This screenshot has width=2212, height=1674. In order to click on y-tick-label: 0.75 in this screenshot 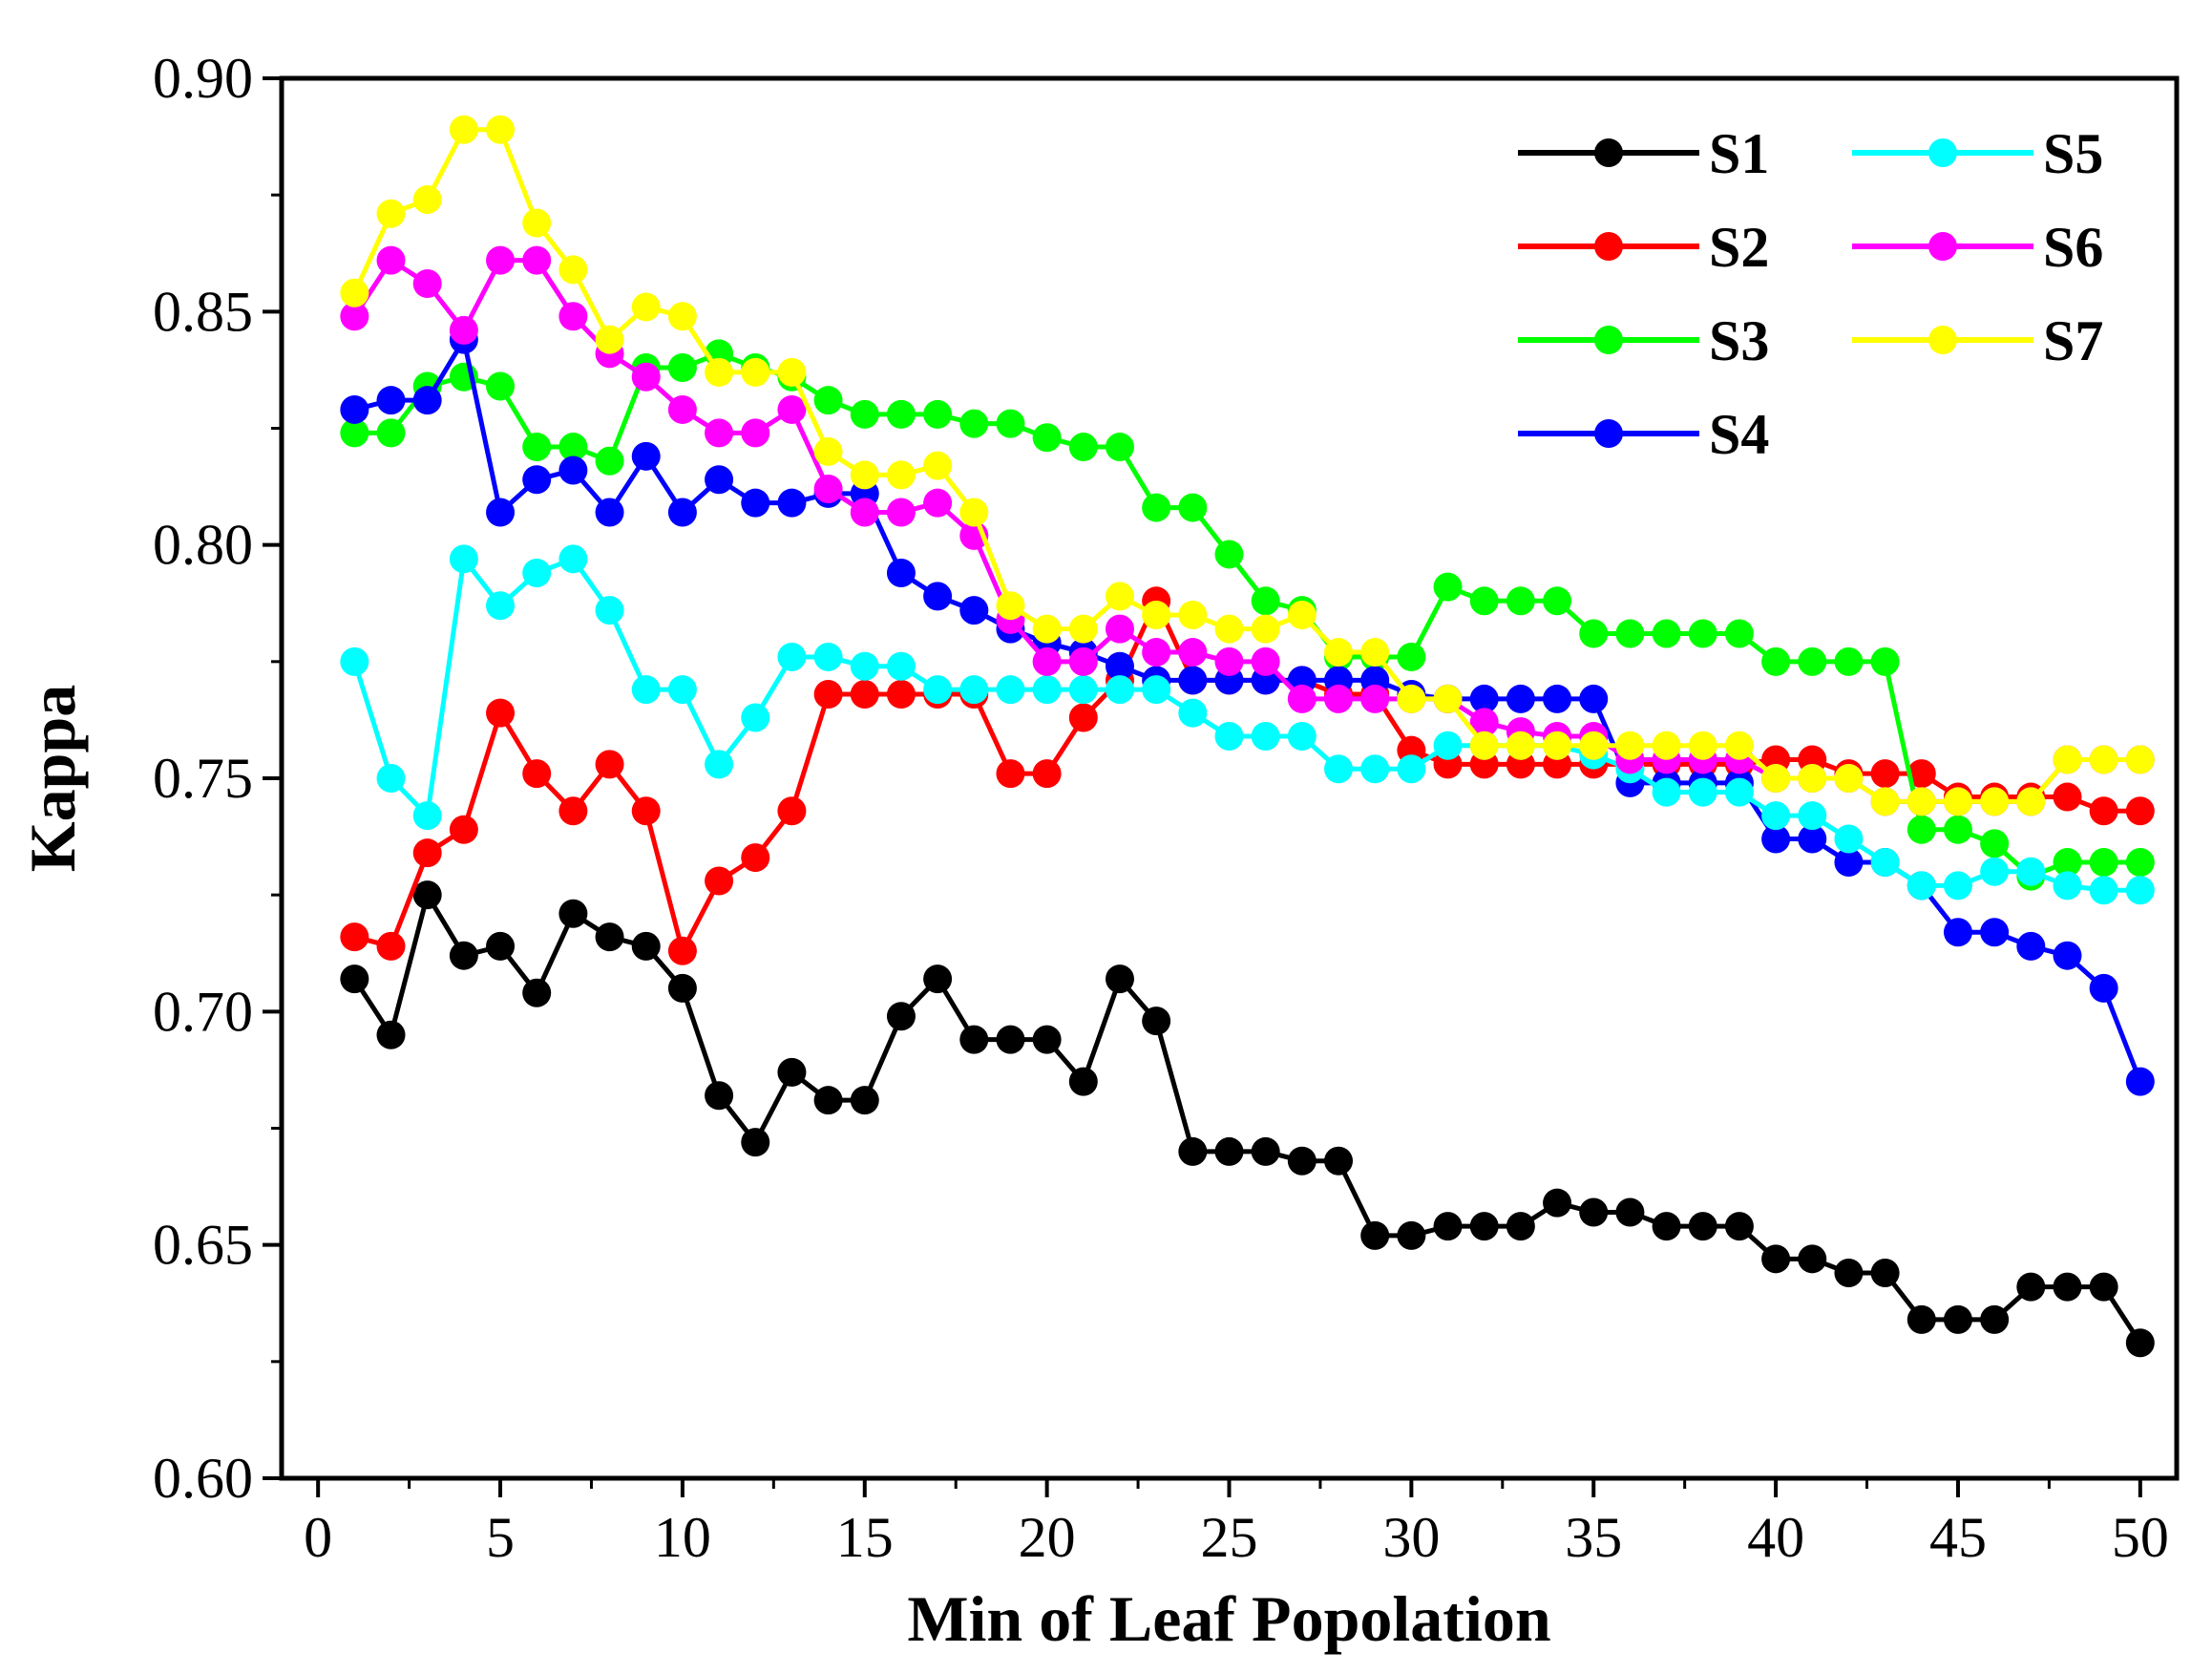, I will do `click(203, 778)`.